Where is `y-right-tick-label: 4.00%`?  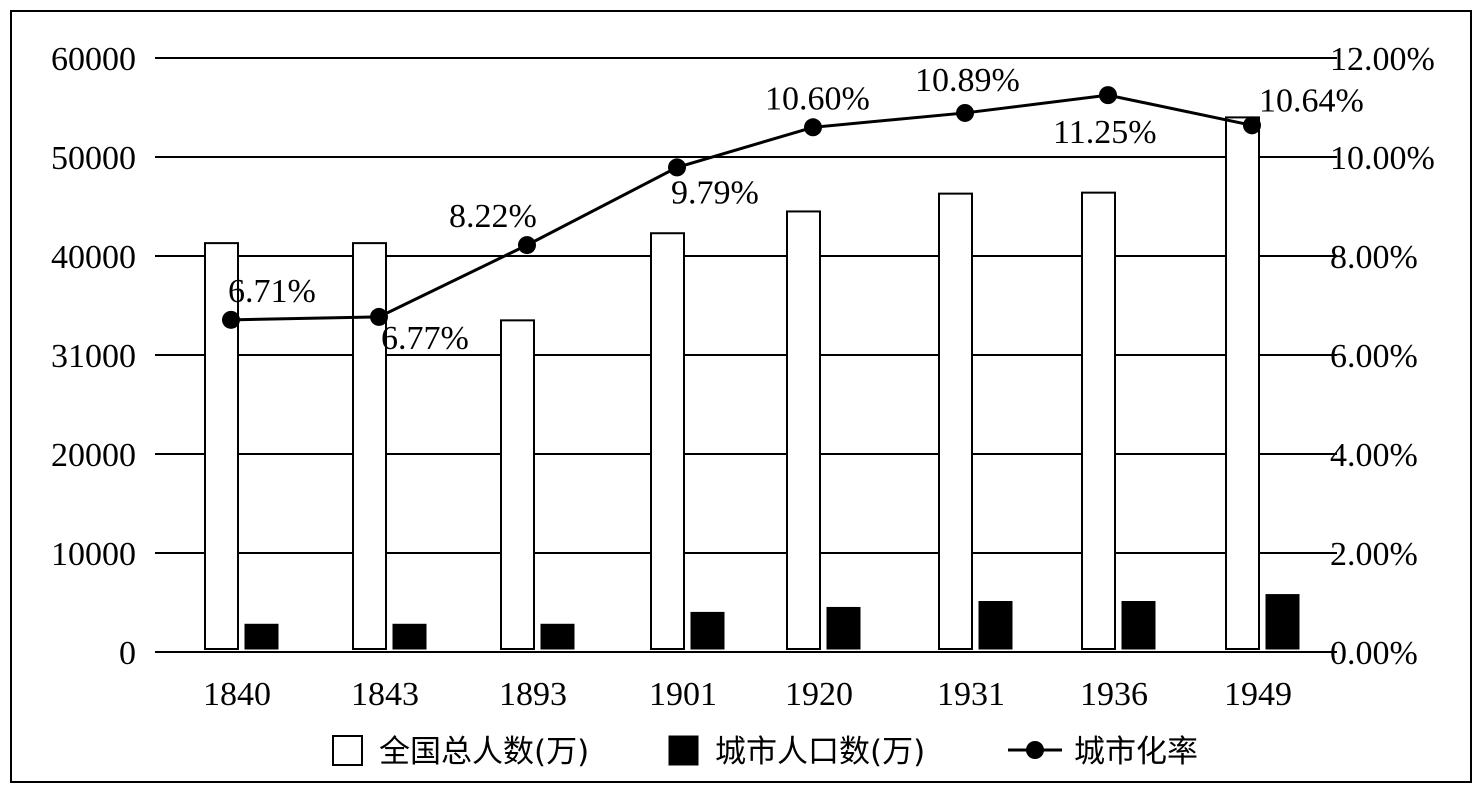
y-right-tick-label: 4.00% is located at coordinates (1374, 455).